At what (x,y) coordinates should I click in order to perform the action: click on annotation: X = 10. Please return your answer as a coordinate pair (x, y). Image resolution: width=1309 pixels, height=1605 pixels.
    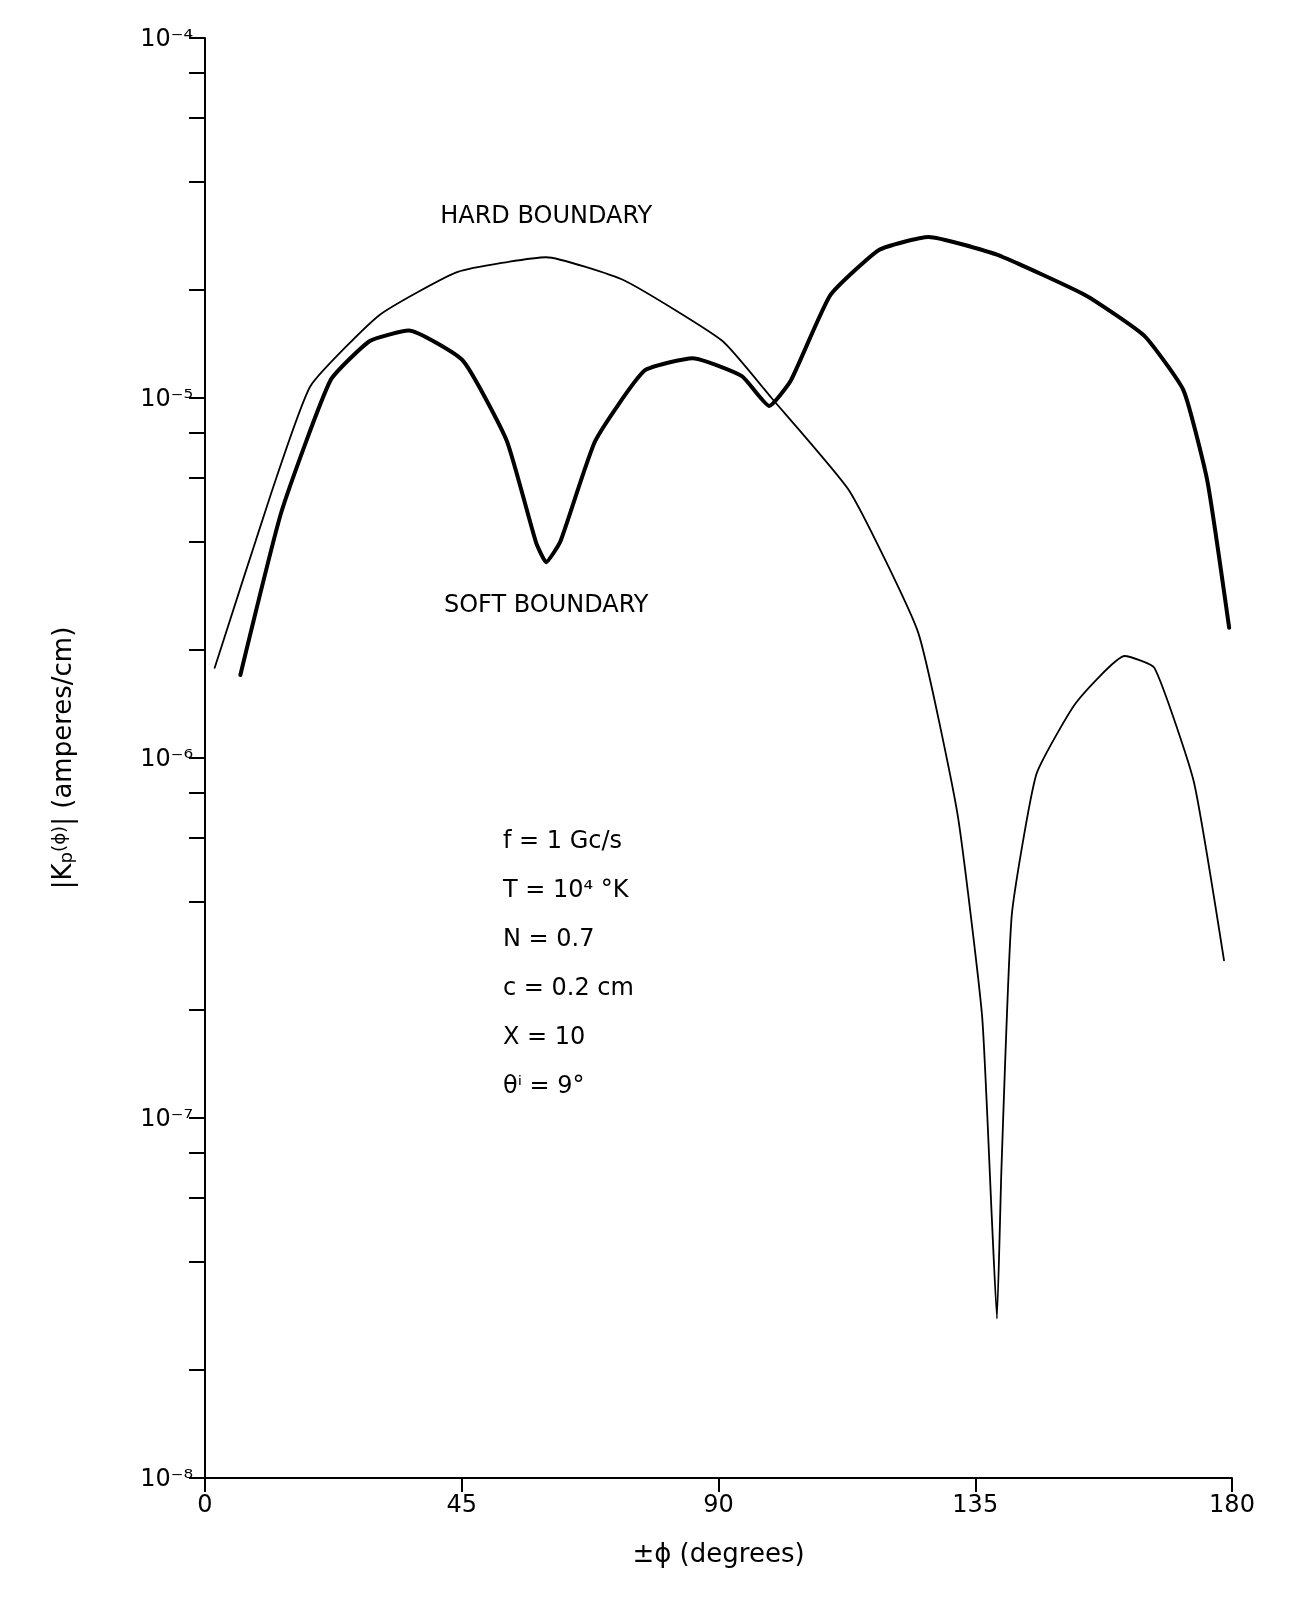
    Looking at the image, I should click on (544, 1036).